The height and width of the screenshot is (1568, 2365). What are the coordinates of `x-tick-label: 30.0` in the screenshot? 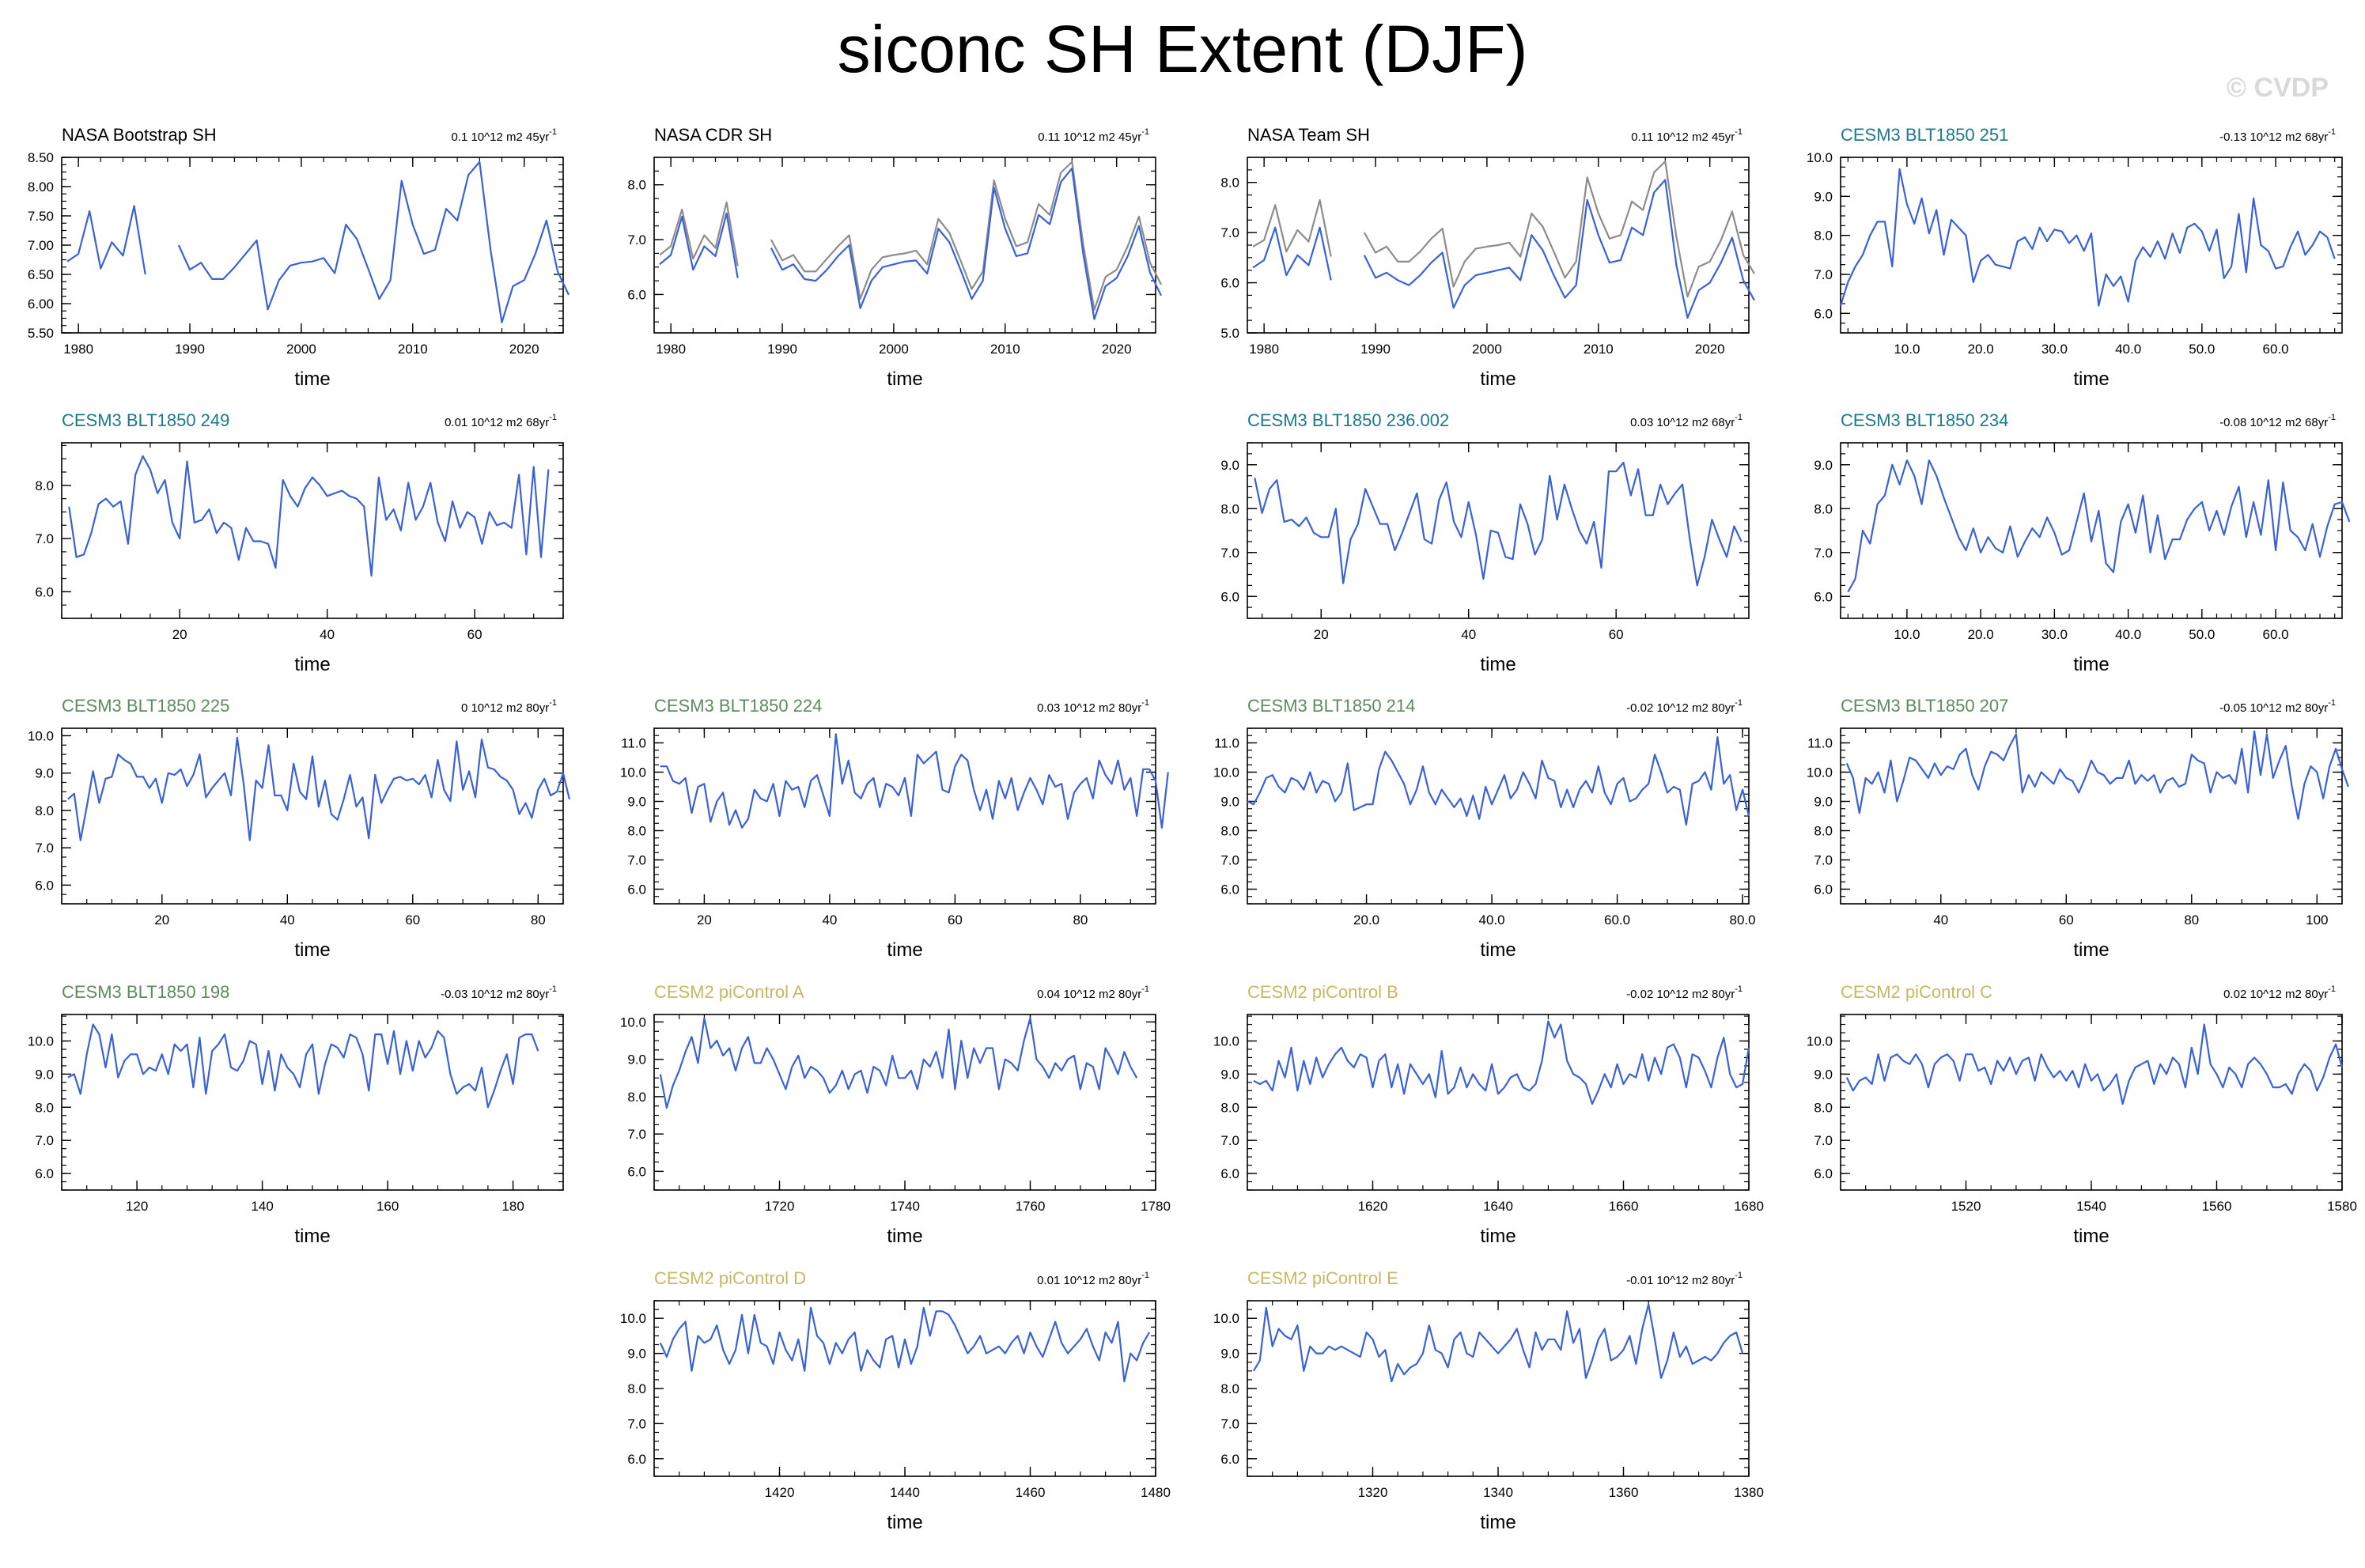 It's located at (2054, 634).